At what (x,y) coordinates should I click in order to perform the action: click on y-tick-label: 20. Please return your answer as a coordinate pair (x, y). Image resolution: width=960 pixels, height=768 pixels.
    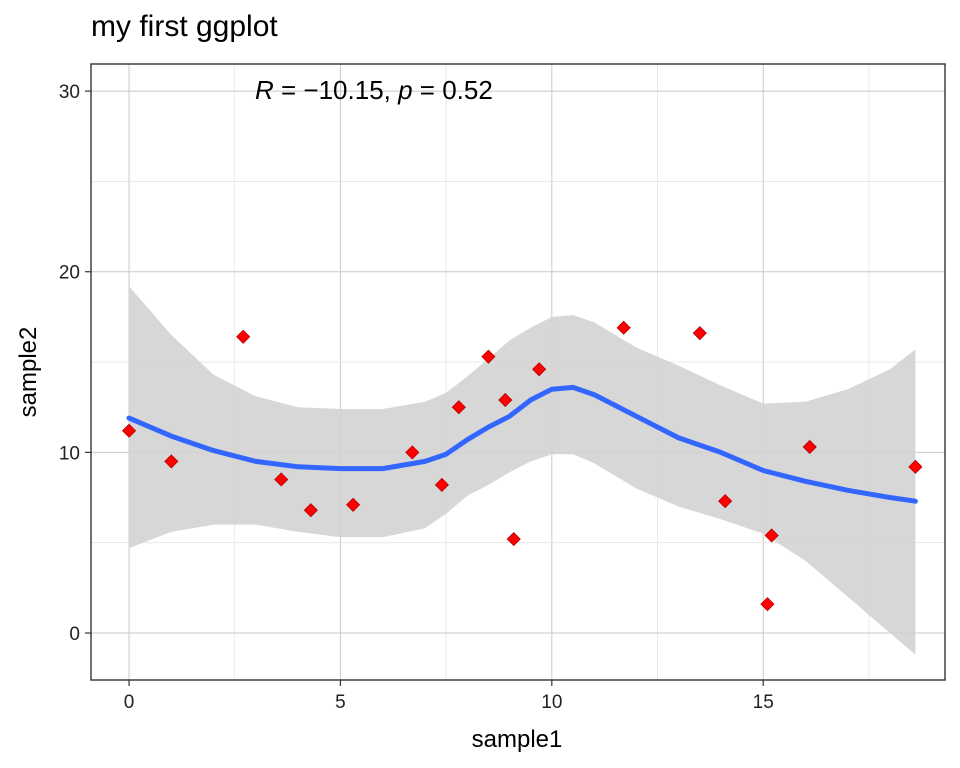
    Looking at the image, I should click on (69, 273).